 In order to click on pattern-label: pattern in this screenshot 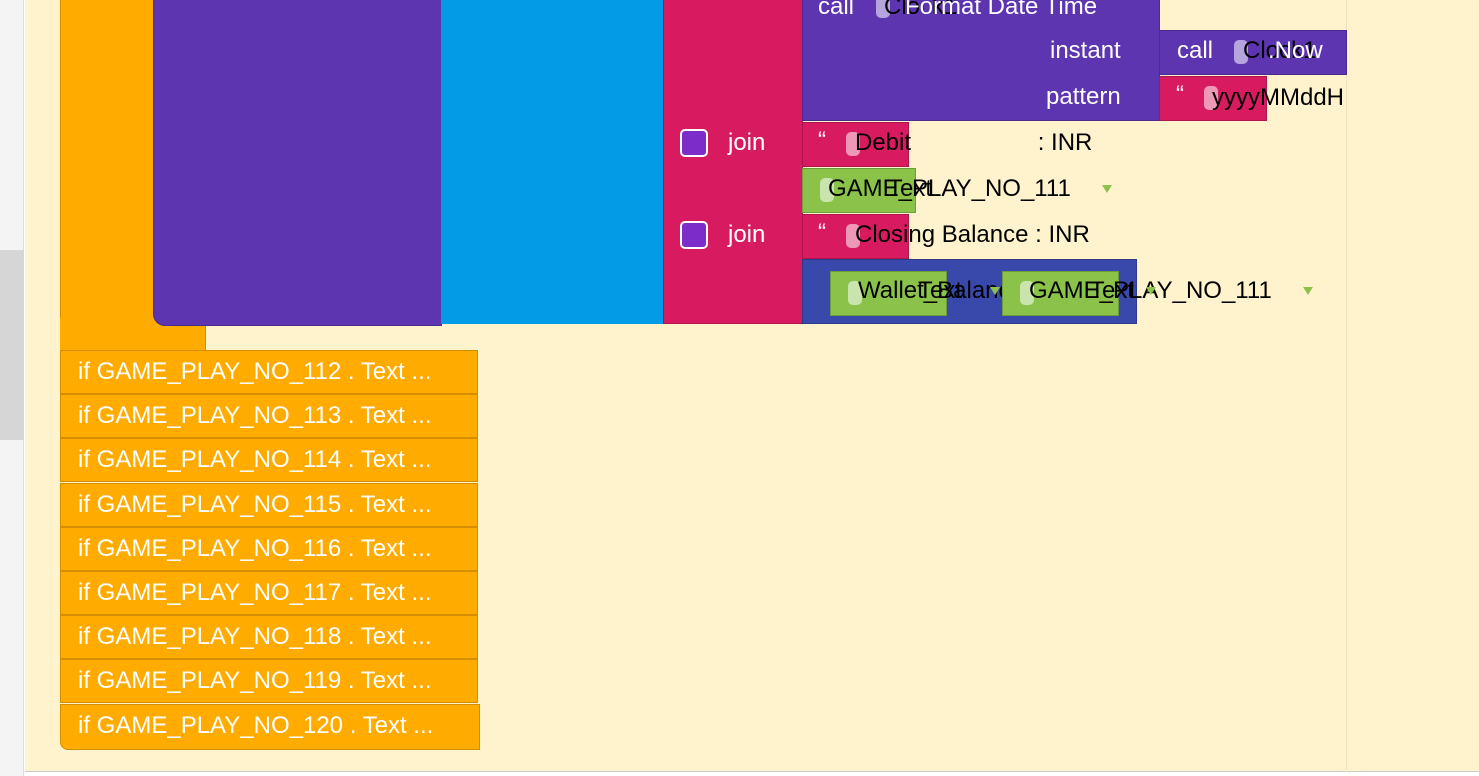, I will do `click(1083, 96)`.